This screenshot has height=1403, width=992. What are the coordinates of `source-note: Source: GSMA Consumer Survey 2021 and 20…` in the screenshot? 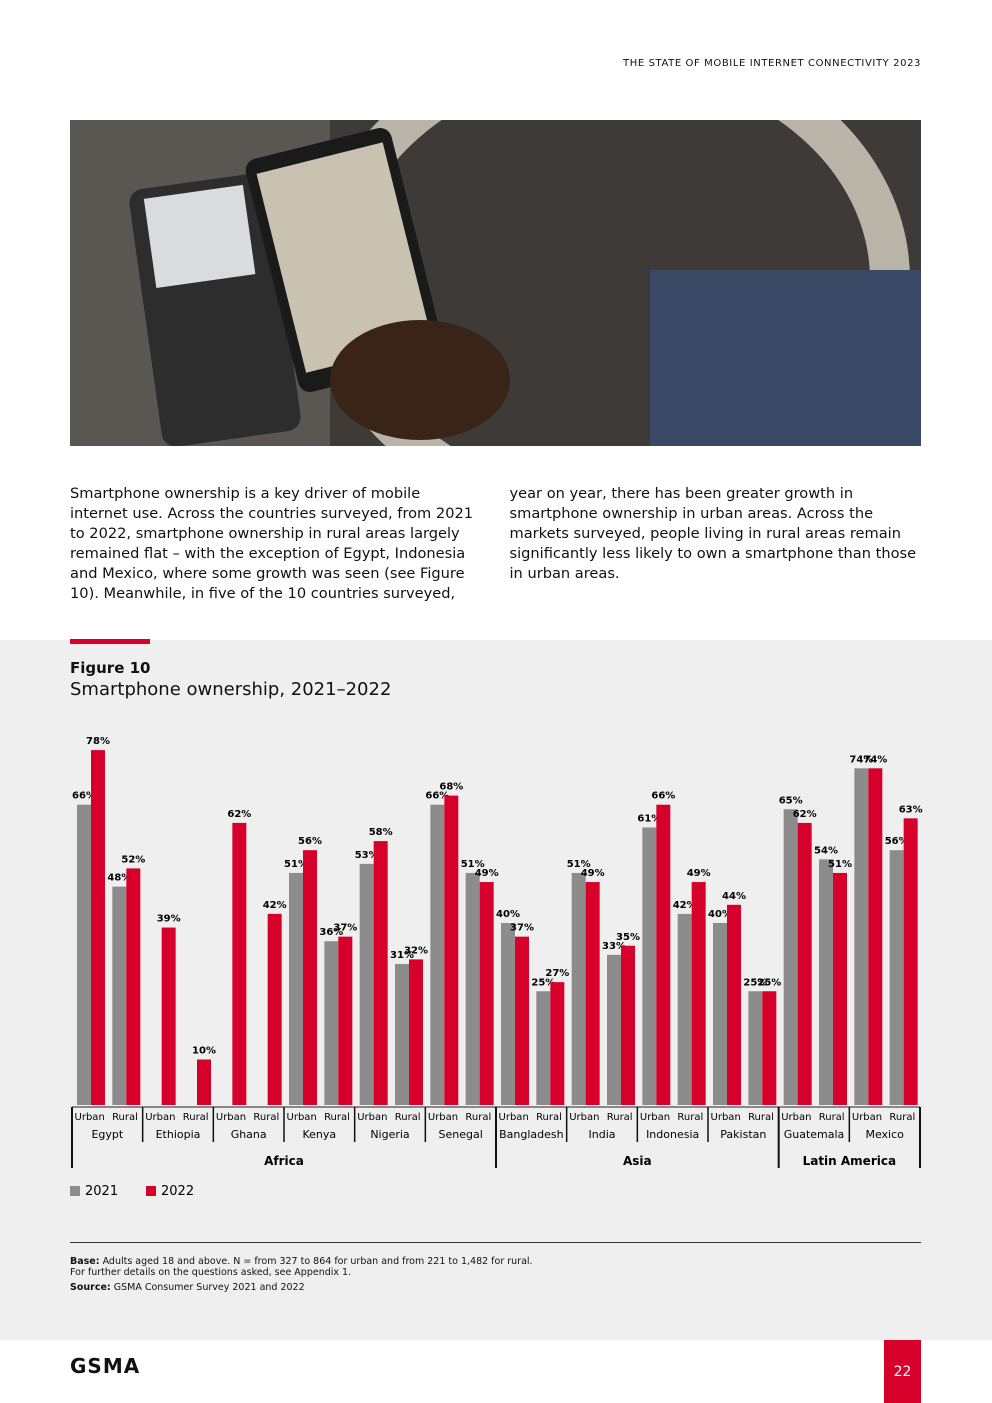 It's located at (495, 1287).